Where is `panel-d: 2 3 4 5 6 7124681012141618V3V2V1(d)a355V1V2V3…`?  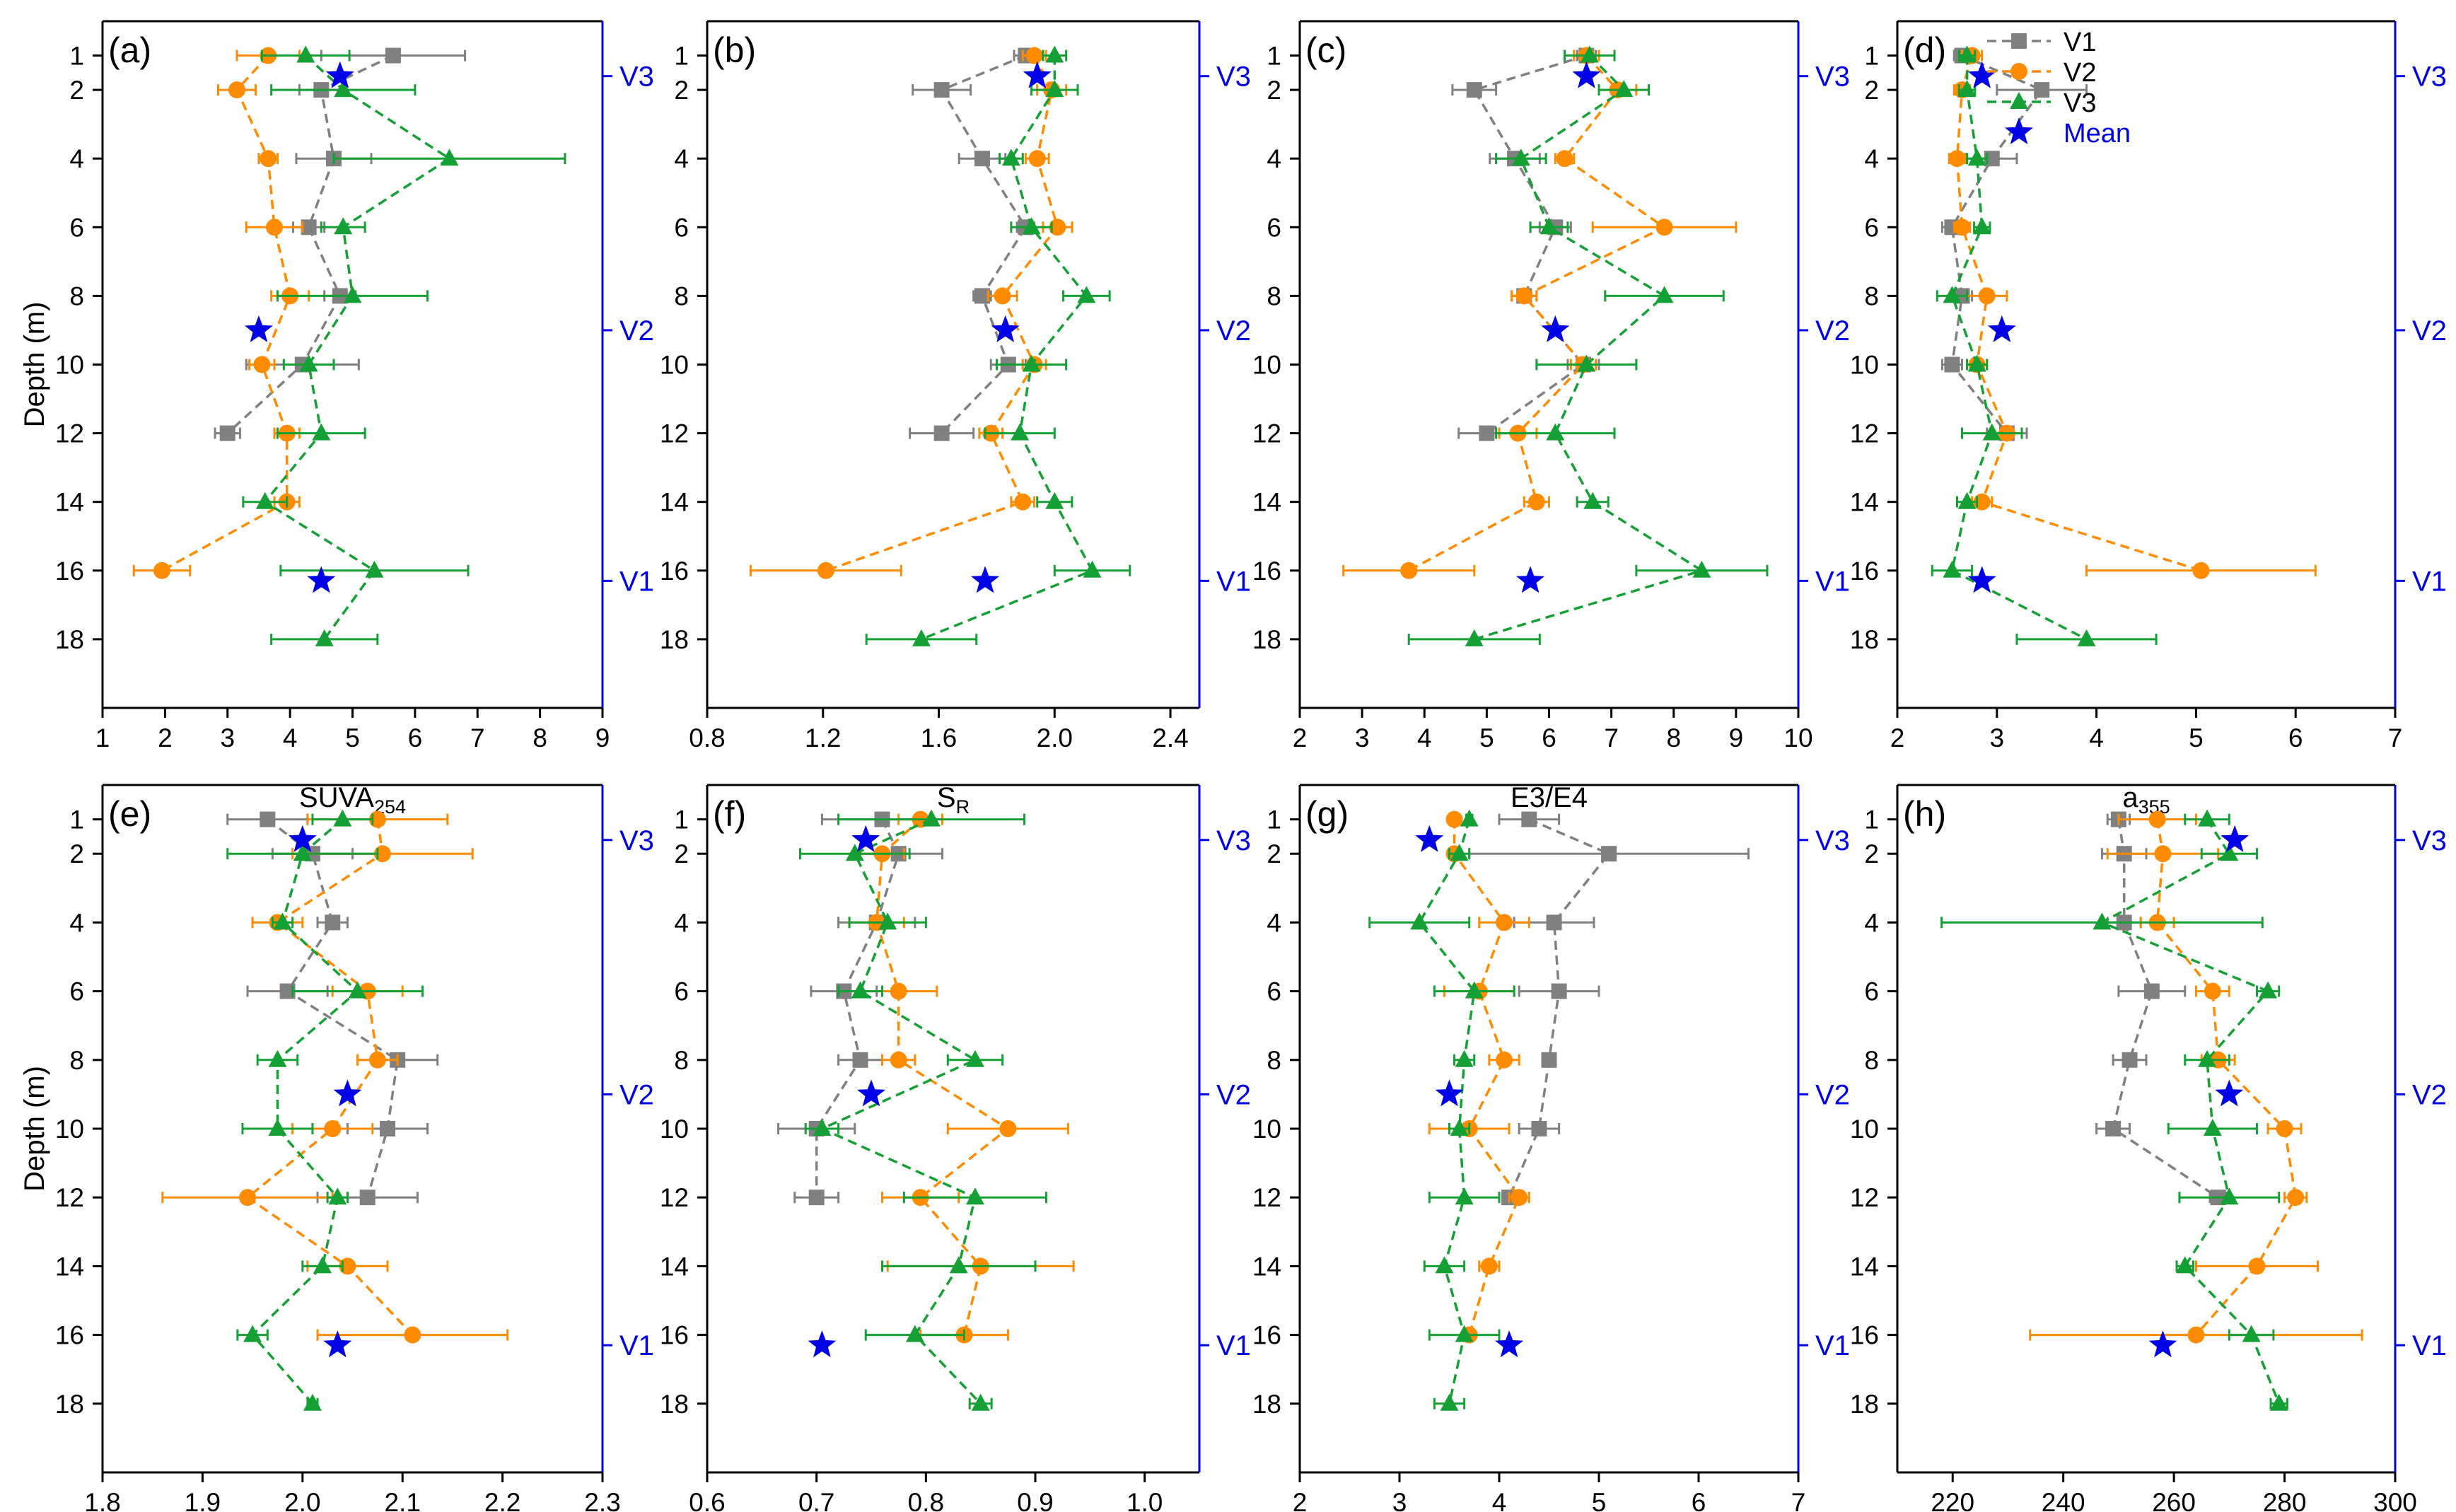
panel-d: 2 3 4 5 6 7124681012141618V3V2V1(d)a355V1V2V3… is located at coordinates (2148, 419).